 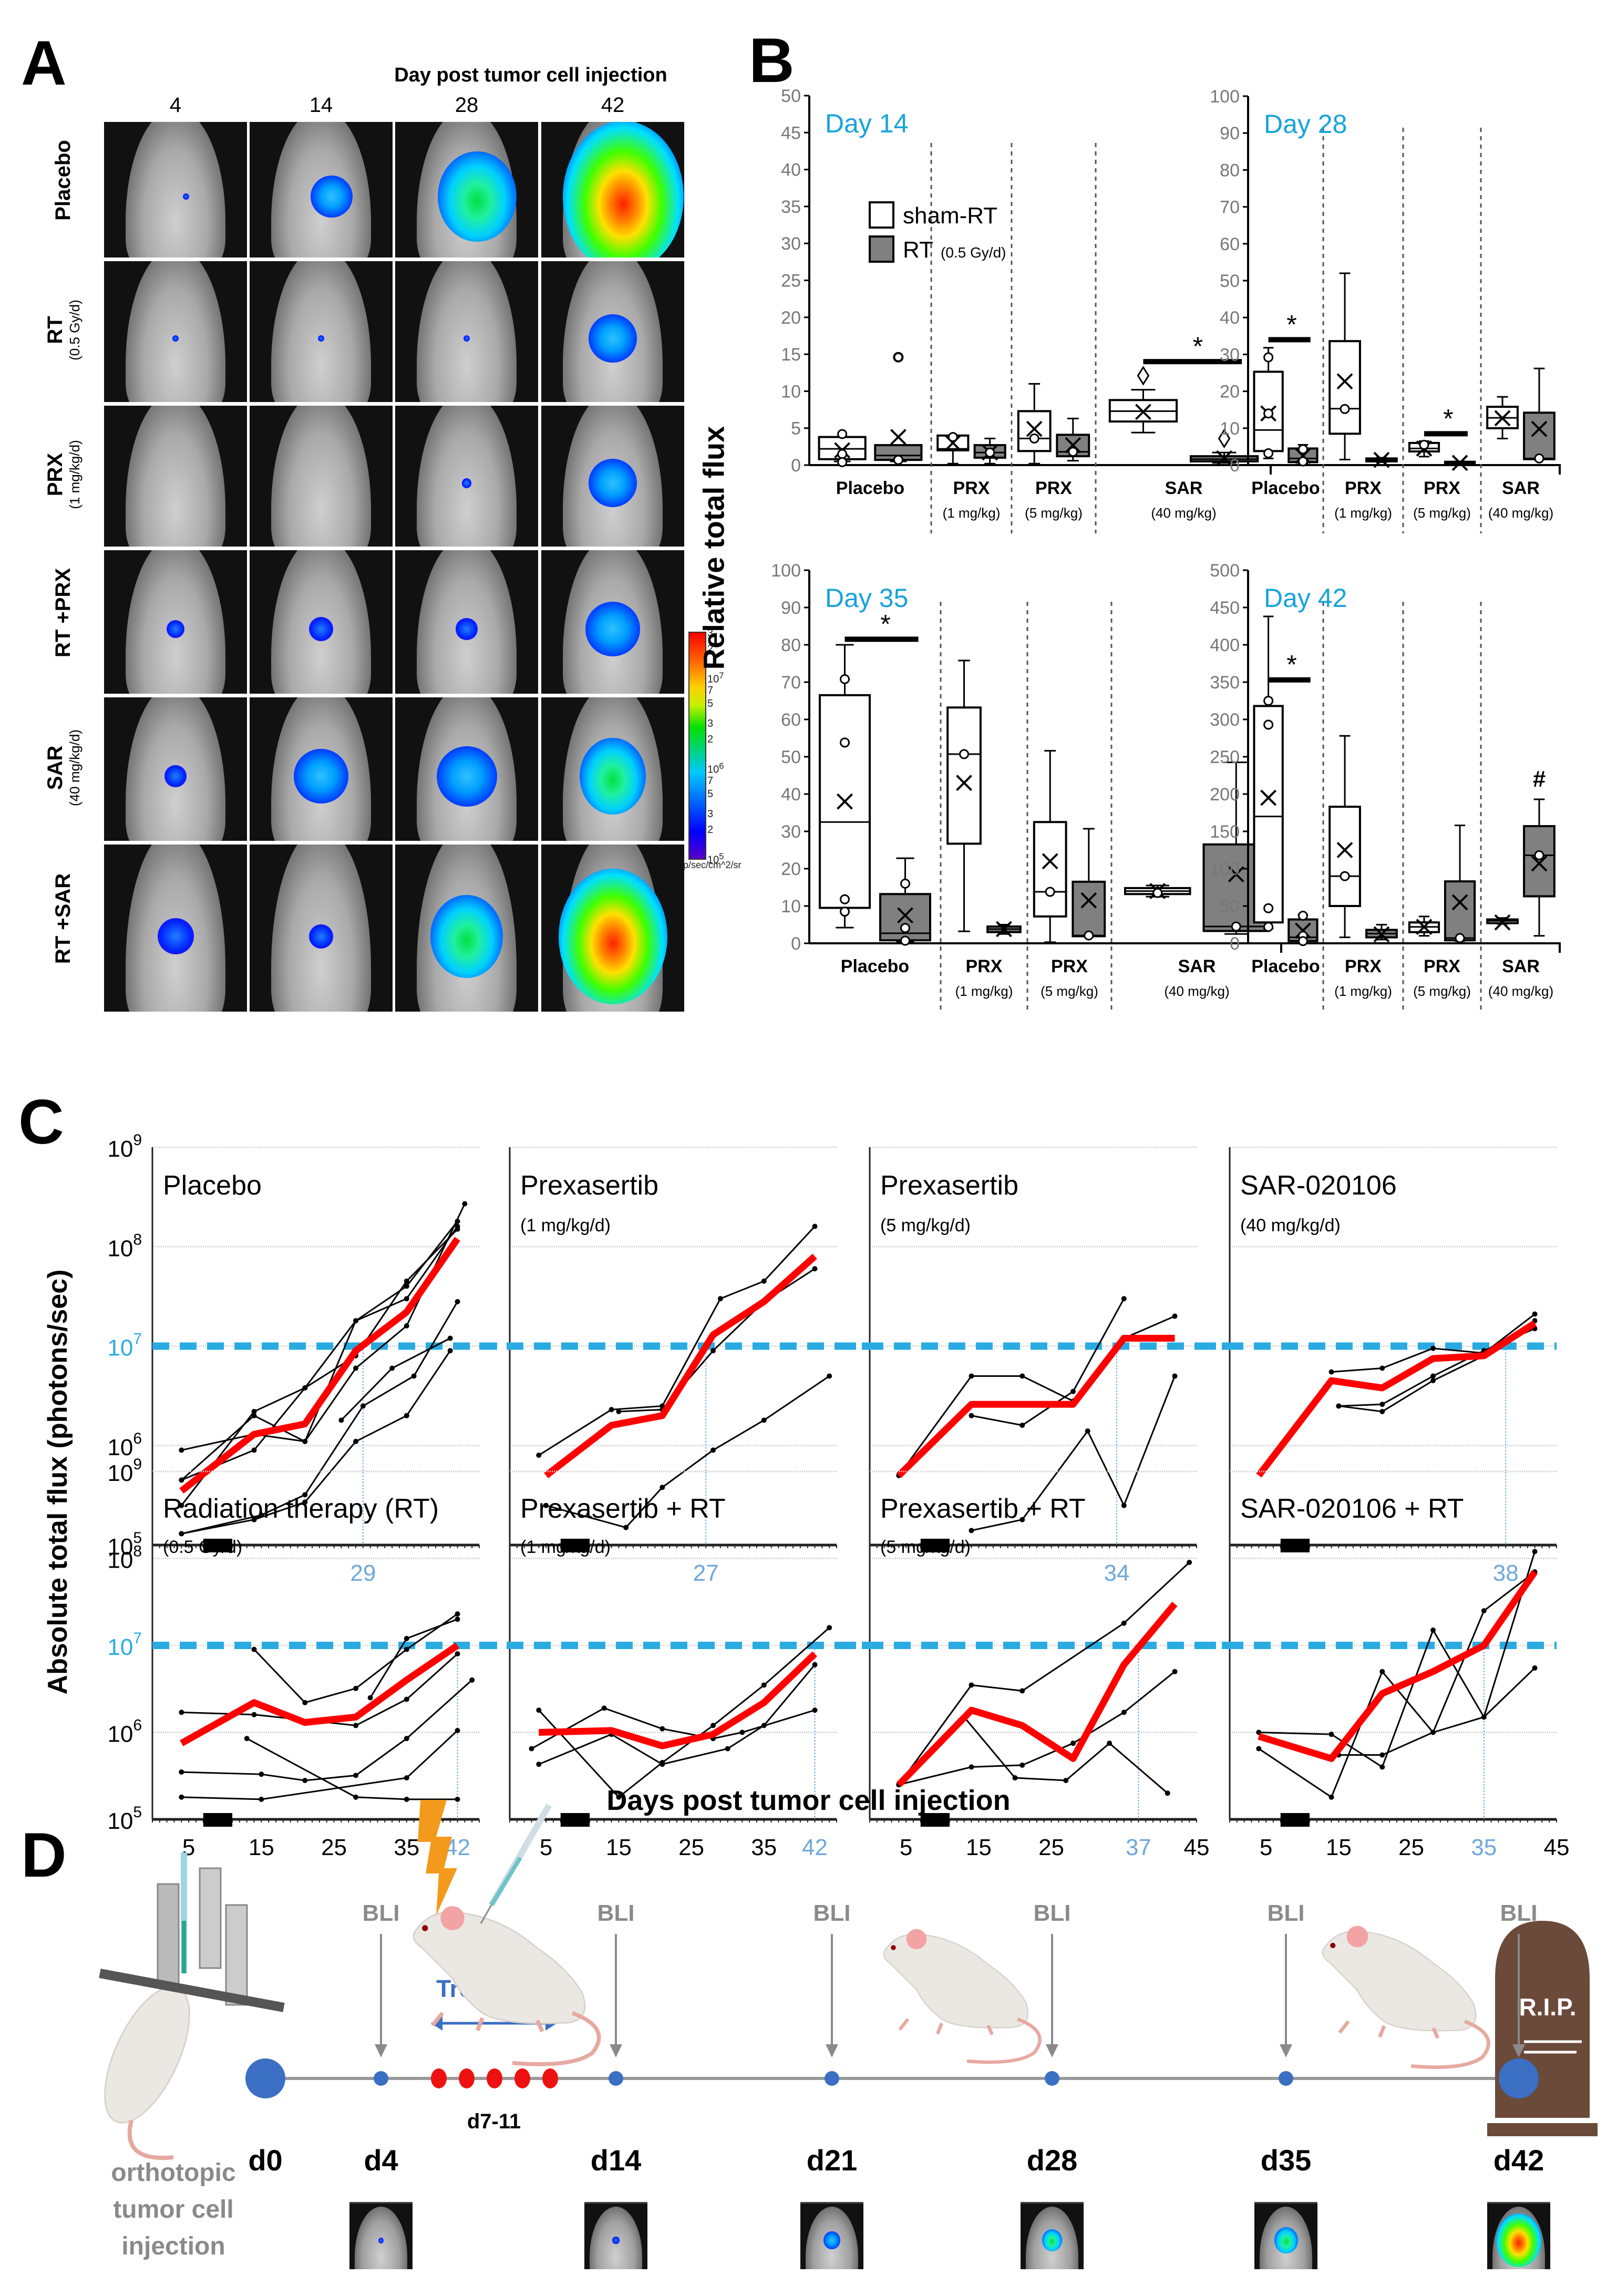 What do you see at coordinates (1225, 97) in the screenshot?
I see `y-tick-label: 100` at bounding box center [1225, 97].